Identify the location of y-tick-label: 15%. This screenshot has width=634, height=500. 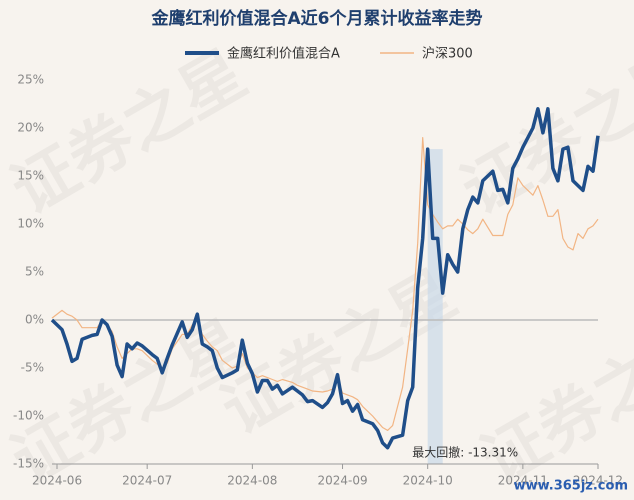
(30, 176).